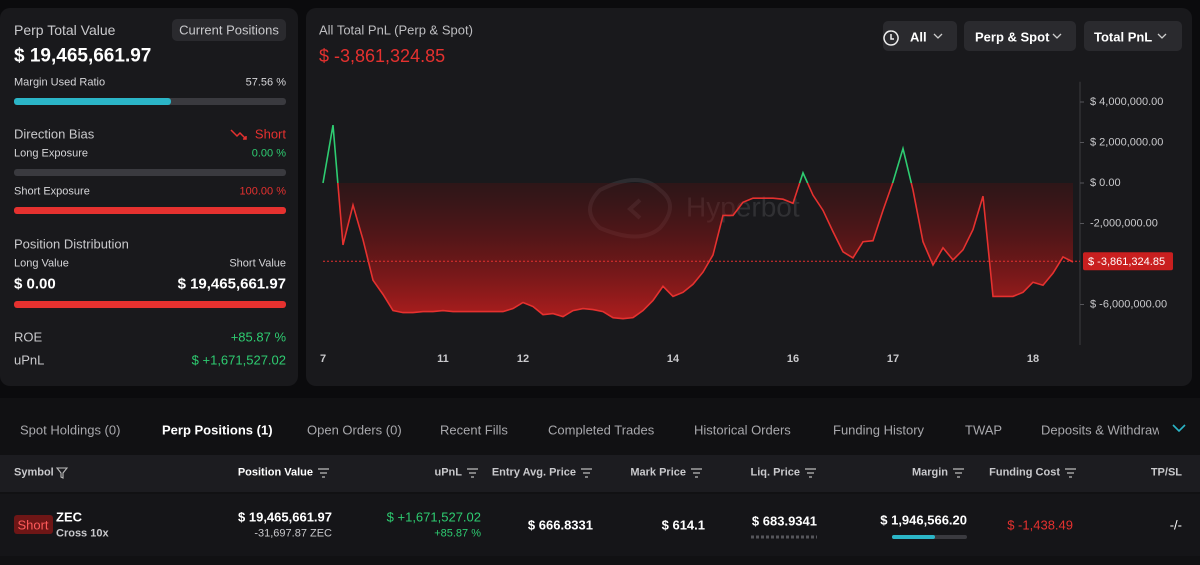 The height and width of the screenshot is (565, 1200). What do you see at coordinates (600, 473) in the screenshot?
I see `table-header` at bounding box center [600, 473].